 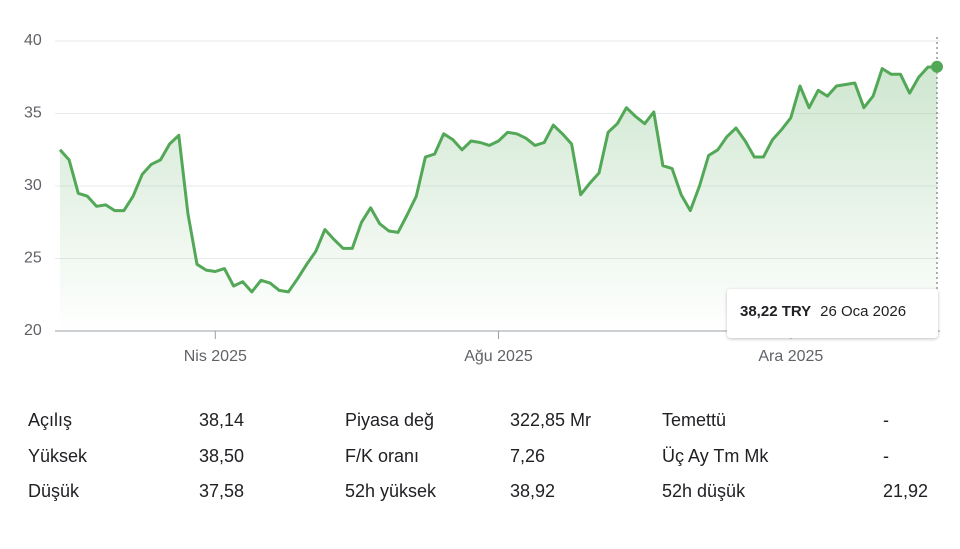 I want to click on last-point, so click(x=937, y=66).